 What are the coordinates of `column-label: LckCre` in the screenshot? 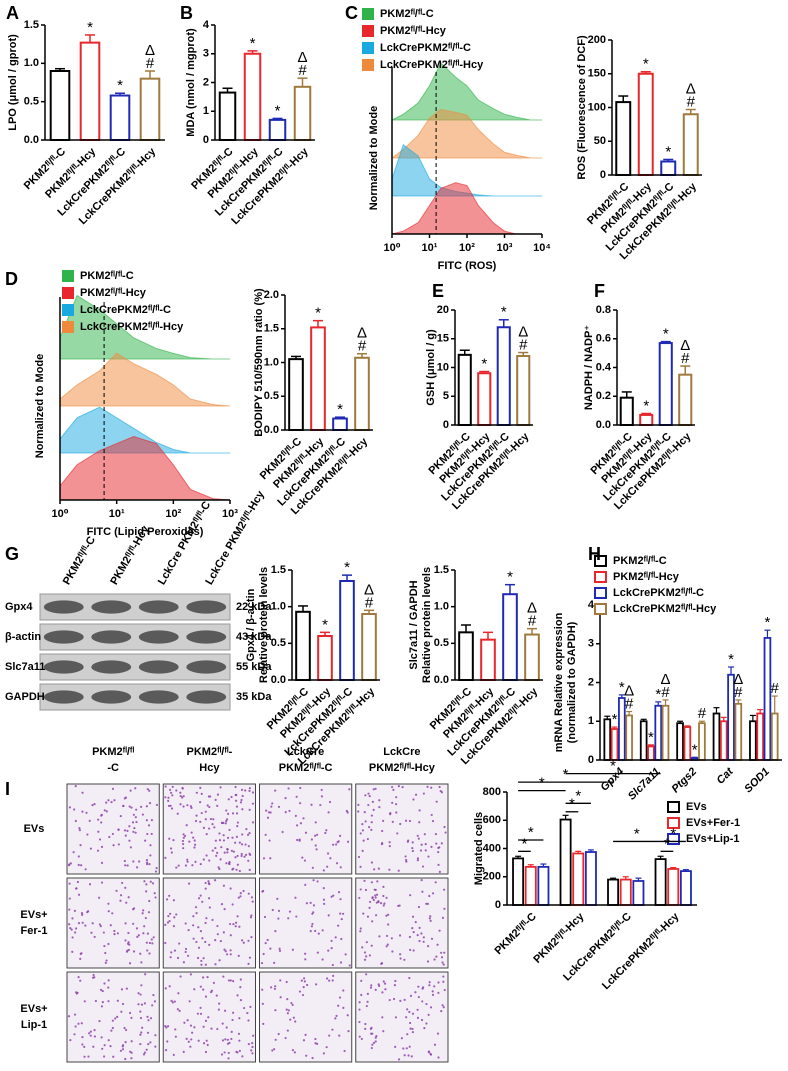 It's located at (401, 752).